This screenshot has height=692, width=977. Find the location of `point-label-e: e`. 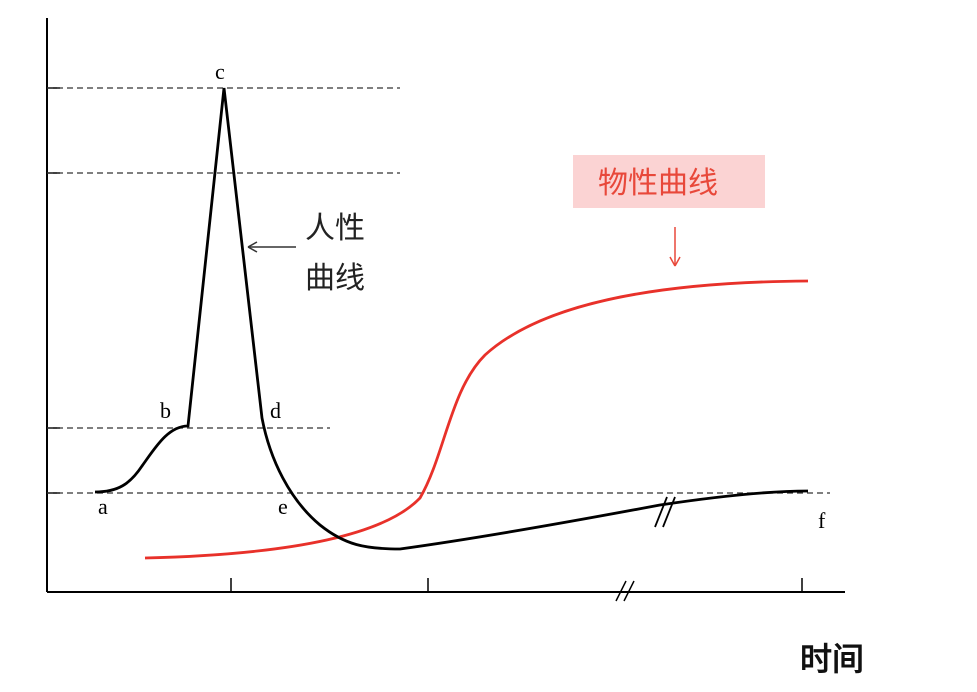

point-label-e: e is located at coordinates (283, 506).